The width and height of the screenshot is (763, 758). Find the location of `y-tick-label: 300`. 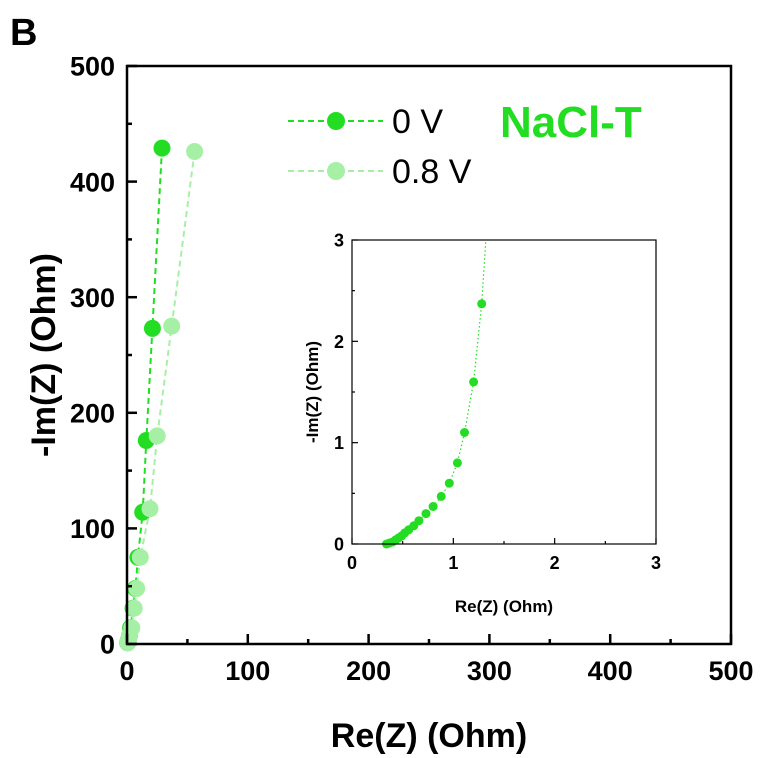

y-tick-label: 300 is located at coordinates (92, 298).